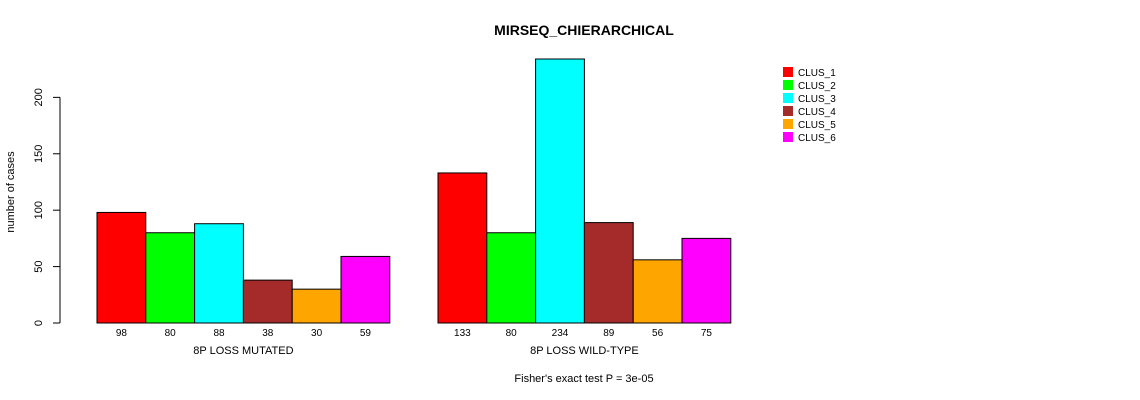 This screenshot has height=400, width=1140. What do you see at coordinates (366, 333) in the screenshot?
I see `bar-value-label: 59` at bounding box center [366, 333].